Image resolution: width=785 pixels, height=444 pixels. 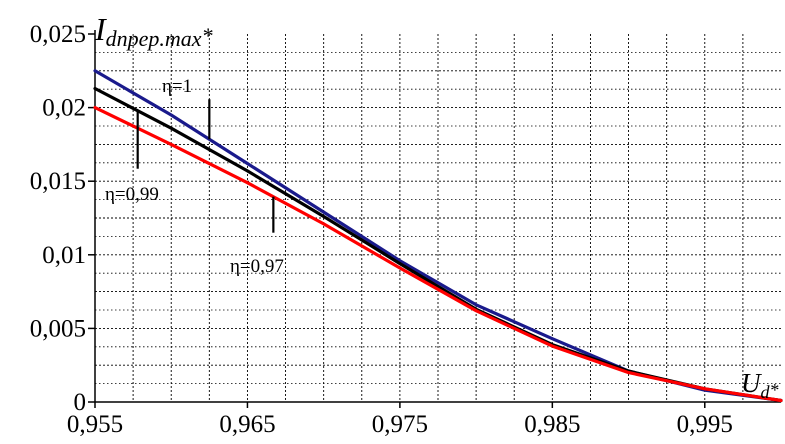 I want to click on y-axis-label: Idпрep.max*, so click(x=153, y=31).